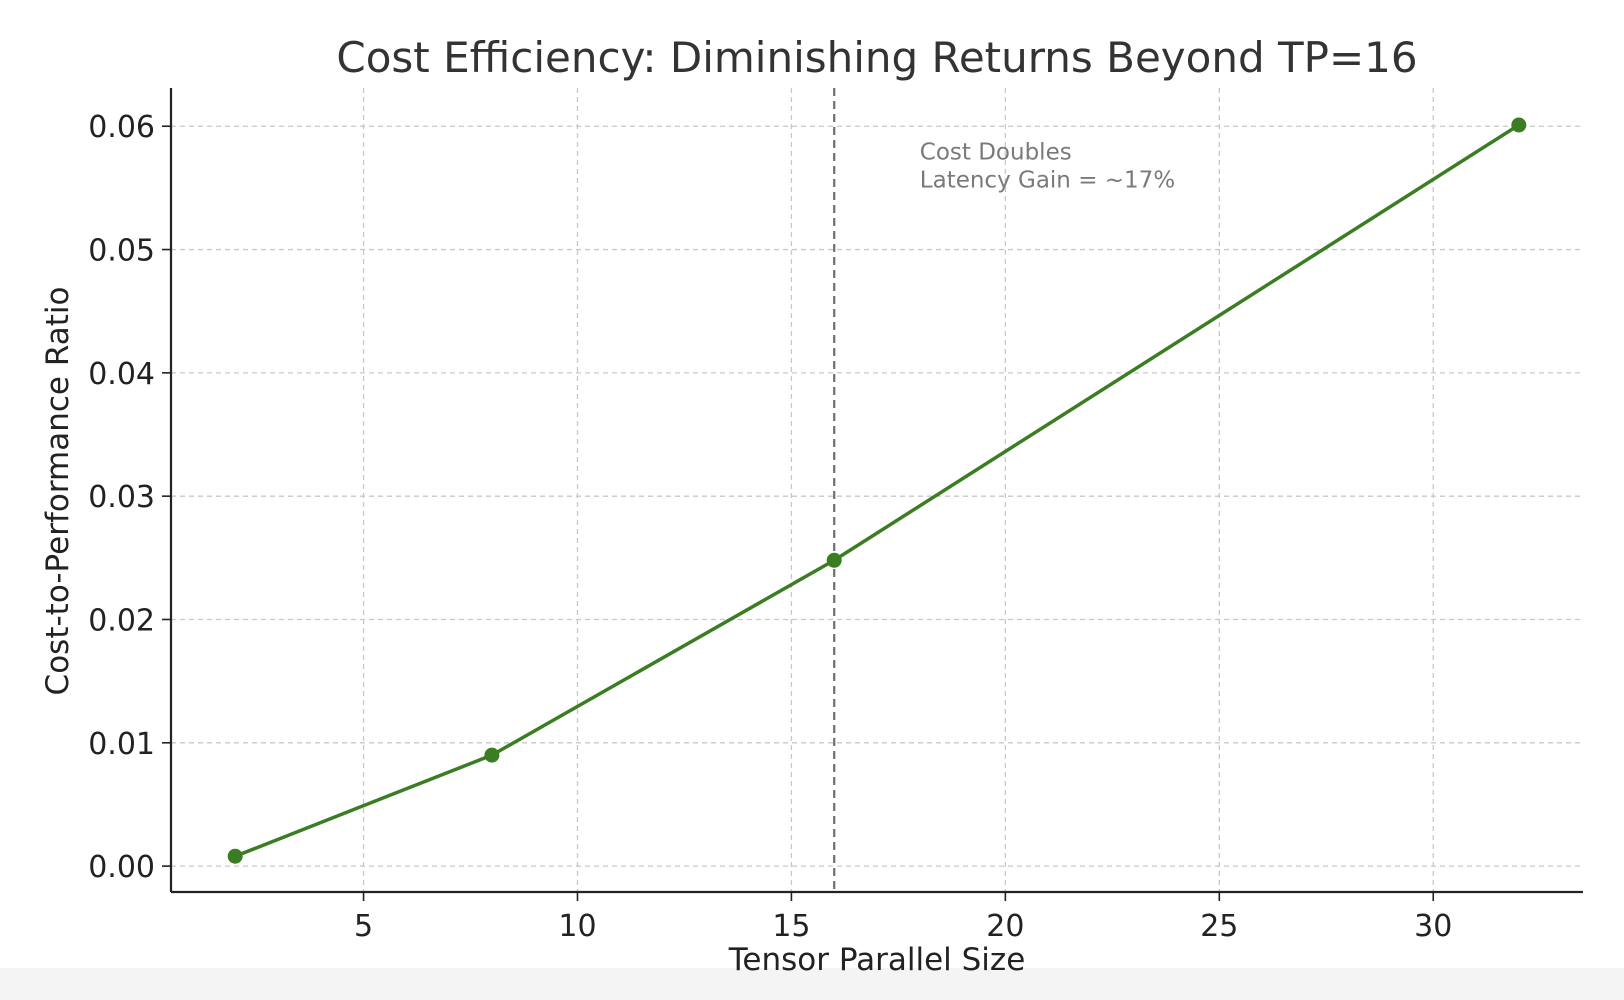 The image size is (1624, 1000). I want to click on y-tick-label: 0.00, so click(121, 867).